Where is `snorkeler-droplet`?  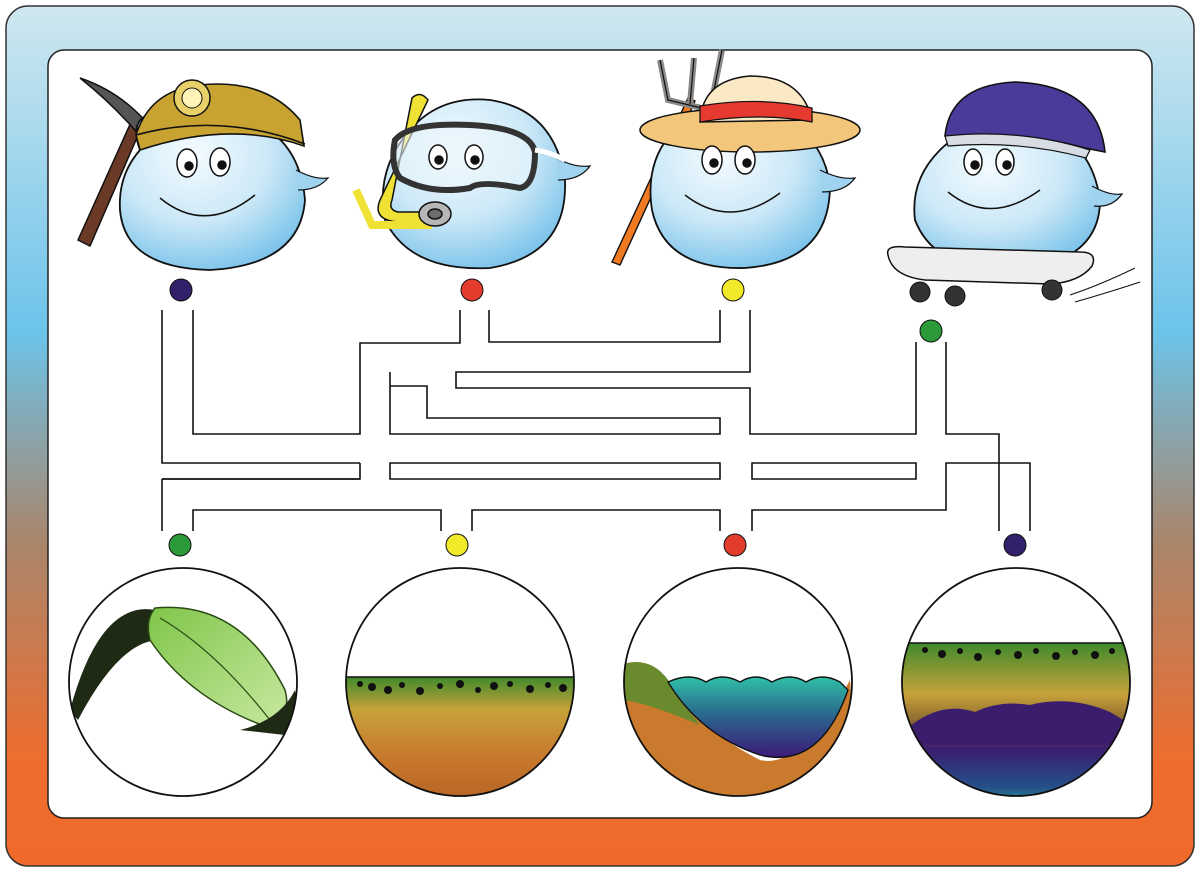 snorkeler-droplet is located at coordinates (472, 181).